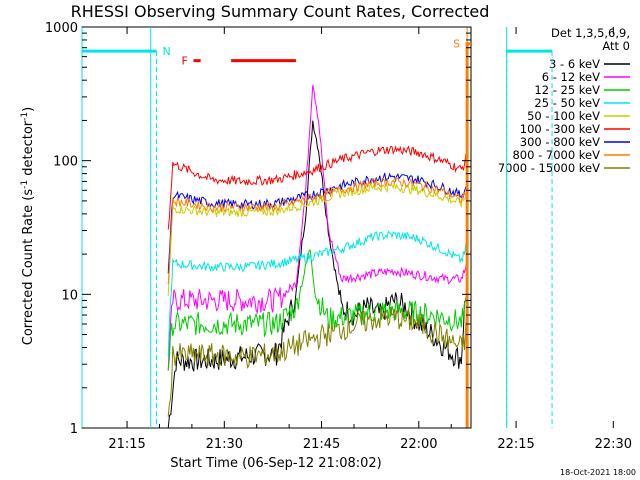 The image size is (640, 480). What do you see at coordinates (185, 61) in the screenshot?
I see `flag-label-F: F` at bounding box center [185, 61].